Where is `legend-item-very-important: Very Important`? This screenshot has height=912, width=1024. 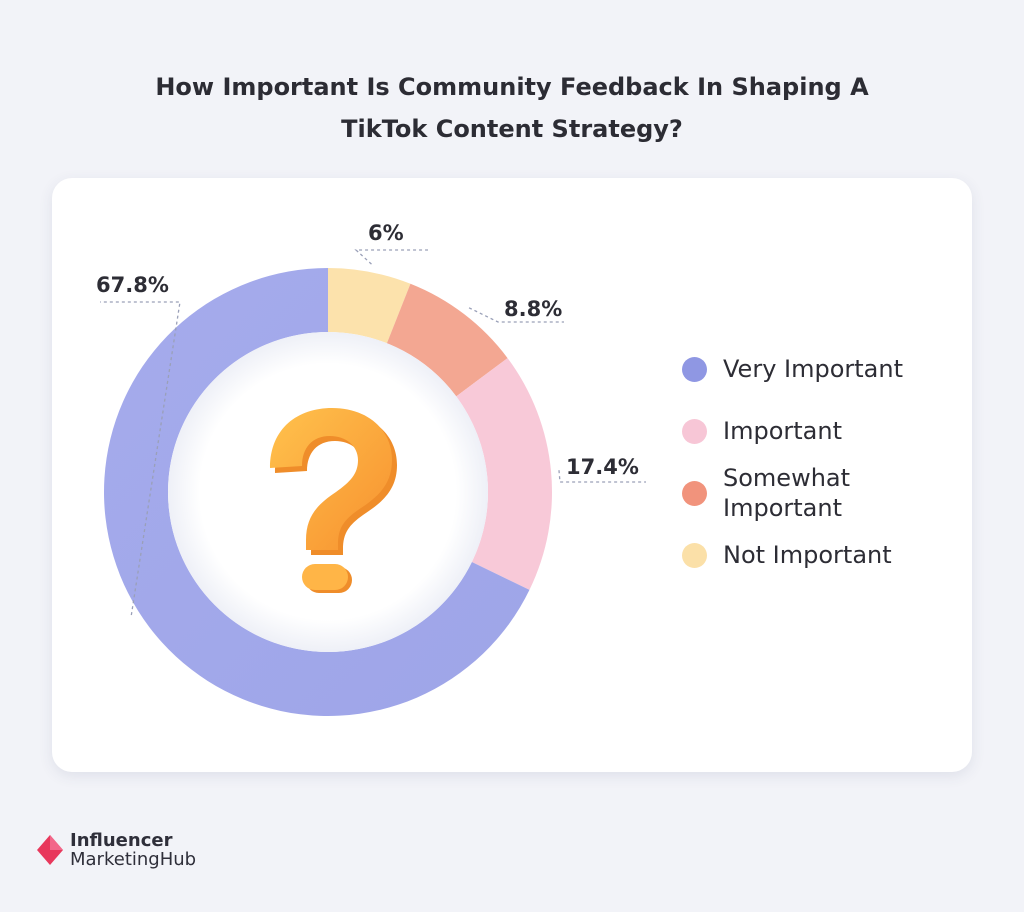
legend-item-very-important: Very Important is located at coordinates (817, 369).